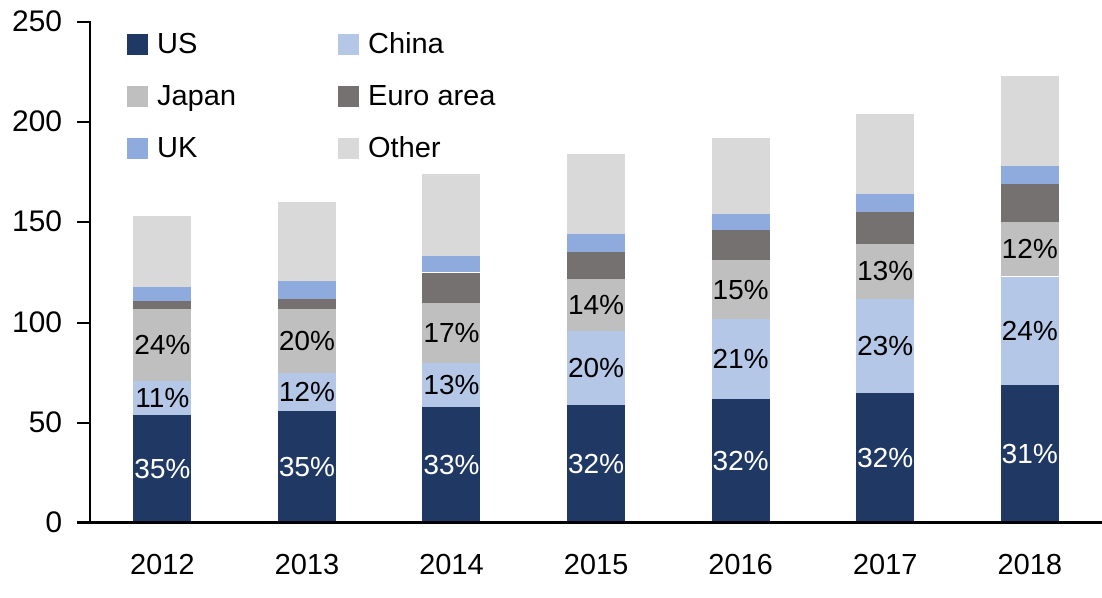  Describe the element at coordinates (406, 44) in the screenshot. I see `legend-label: China` at that location.